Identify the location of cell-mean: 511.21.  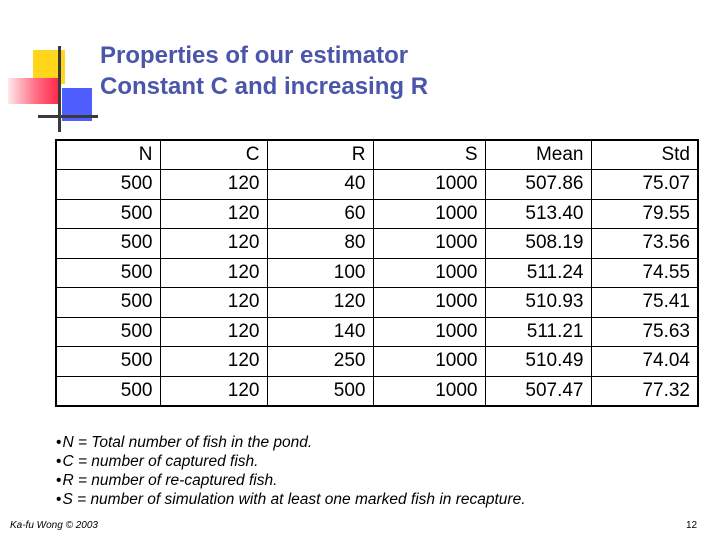
(538, 331).